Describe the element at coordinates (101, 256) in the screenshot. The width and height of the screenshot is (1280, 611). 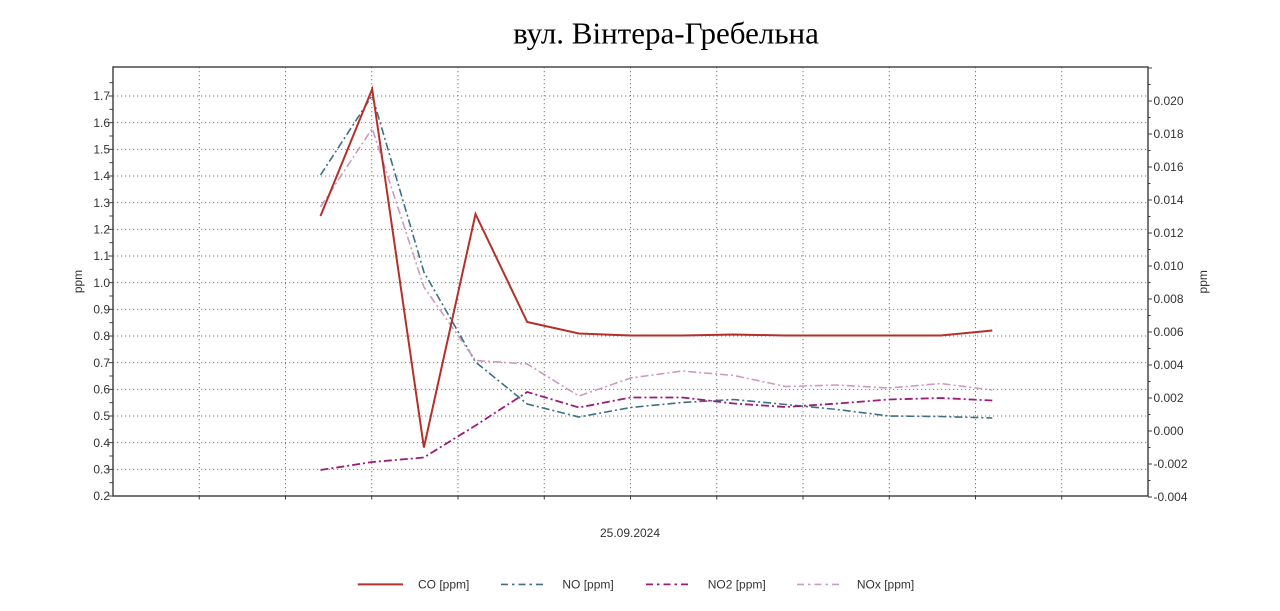
I see `svg-text: 1.1` at that location.